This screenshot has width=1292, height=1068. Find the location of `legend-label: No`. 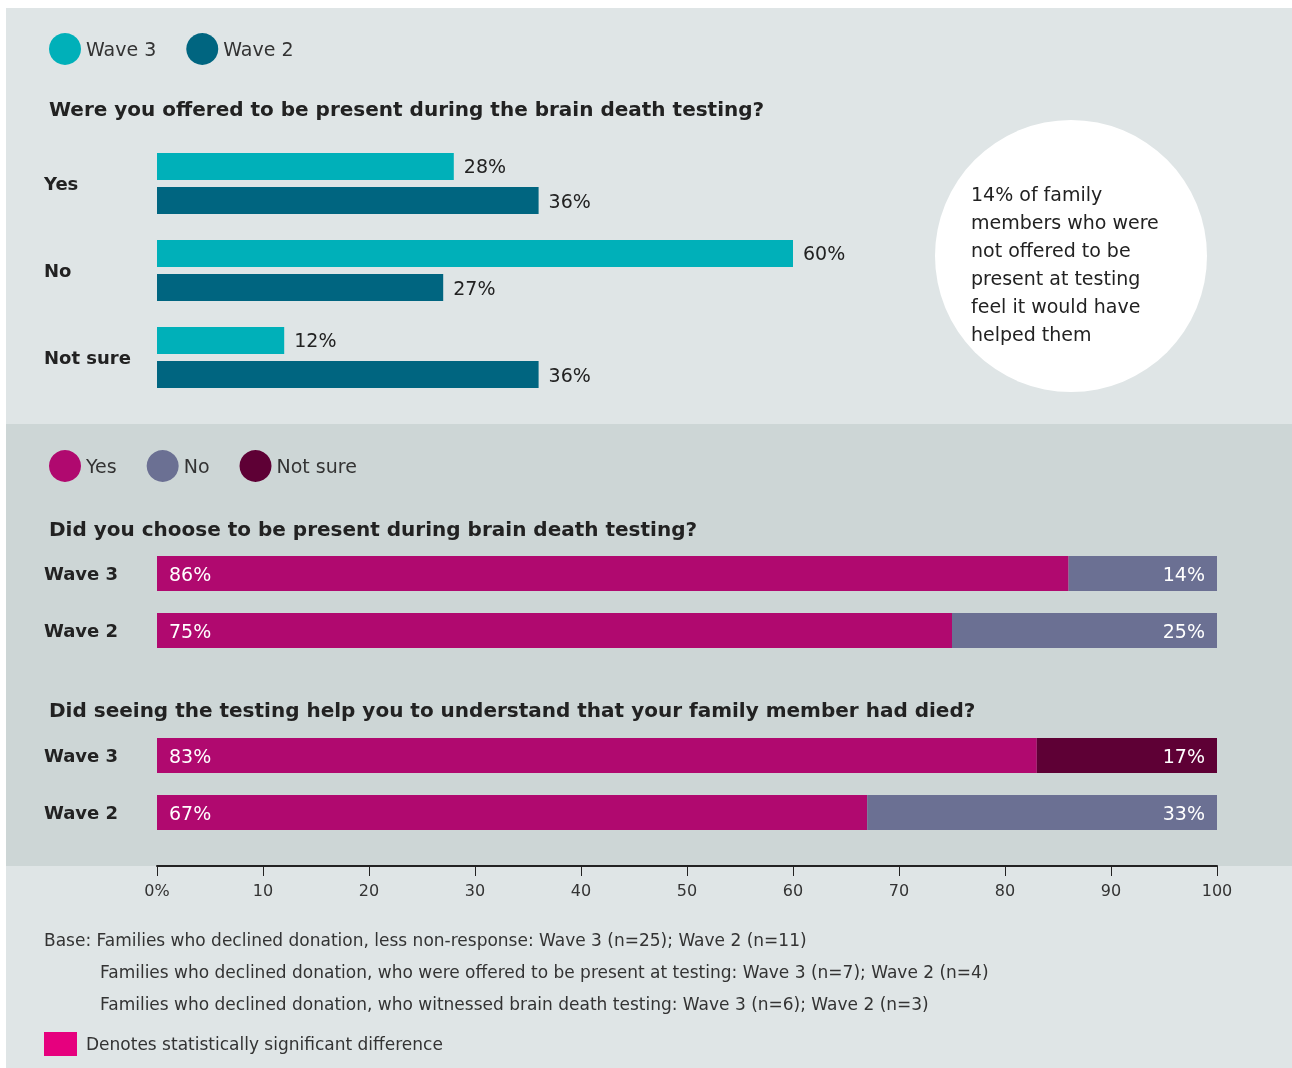

legend-label: No is located at coordinates (196, 466).